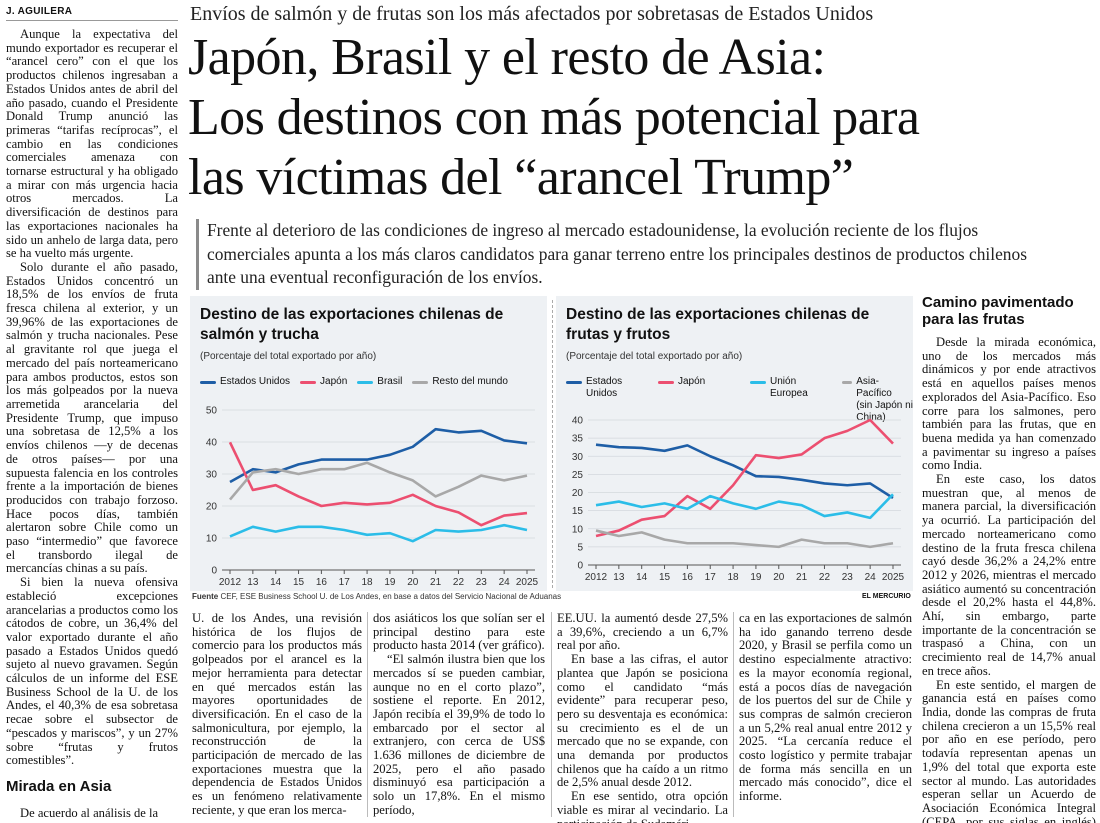 This screenshot has height=823, width=1100. Describe the element at coordinates (578, 529) in the screenshot. I see `y-tick-label: 10` at that location.